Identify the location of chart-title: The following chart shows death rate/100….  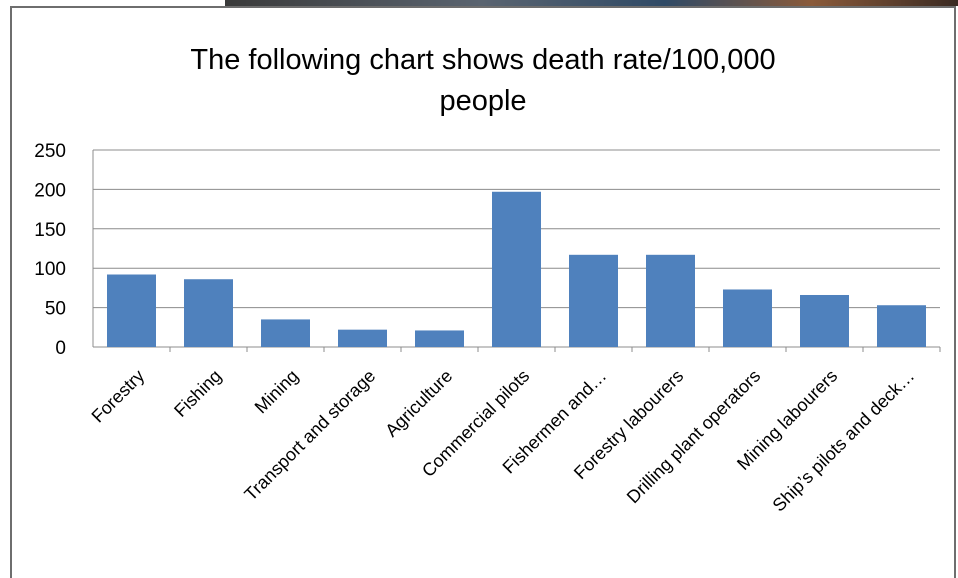
(483, 81).